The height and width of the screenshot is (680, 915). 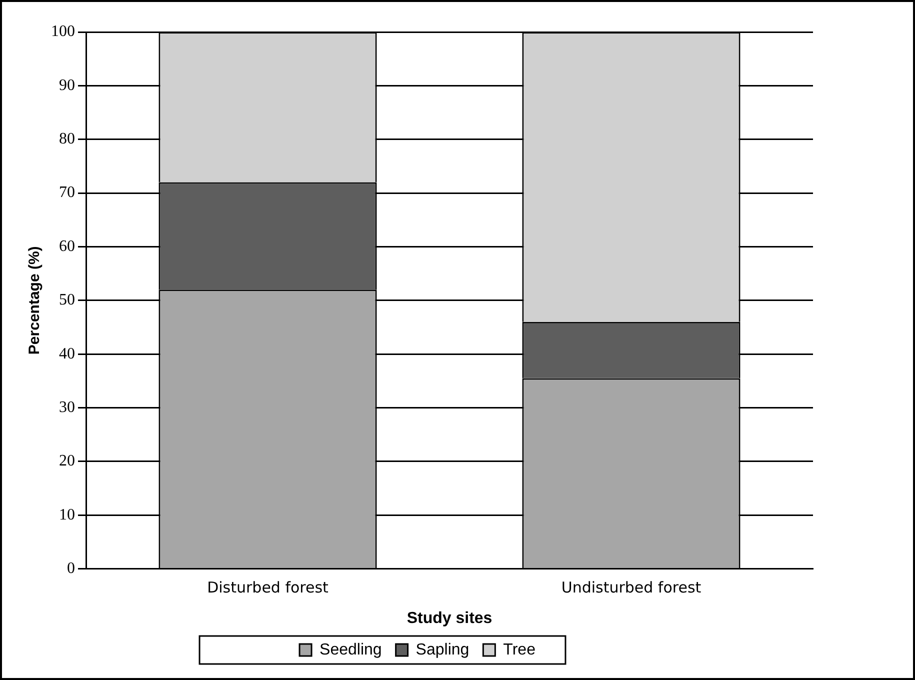 I want to click on y-axis-title: Percentage (%), so click(x=35, y=300).